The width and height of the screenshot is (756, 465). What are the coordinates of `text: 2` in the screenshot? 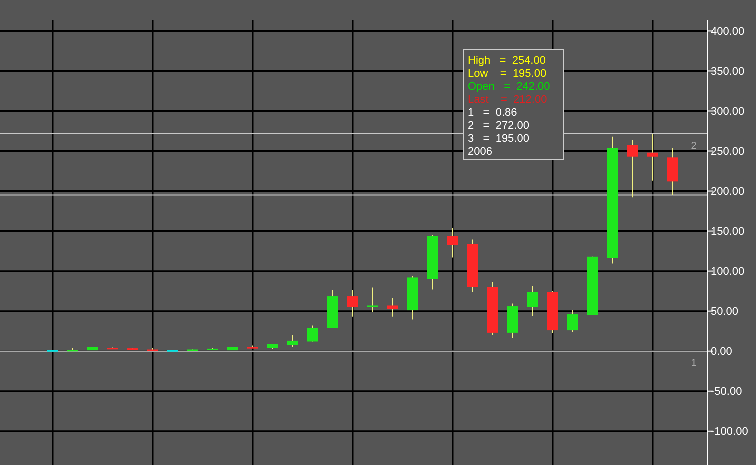 It's located at (694, 146).